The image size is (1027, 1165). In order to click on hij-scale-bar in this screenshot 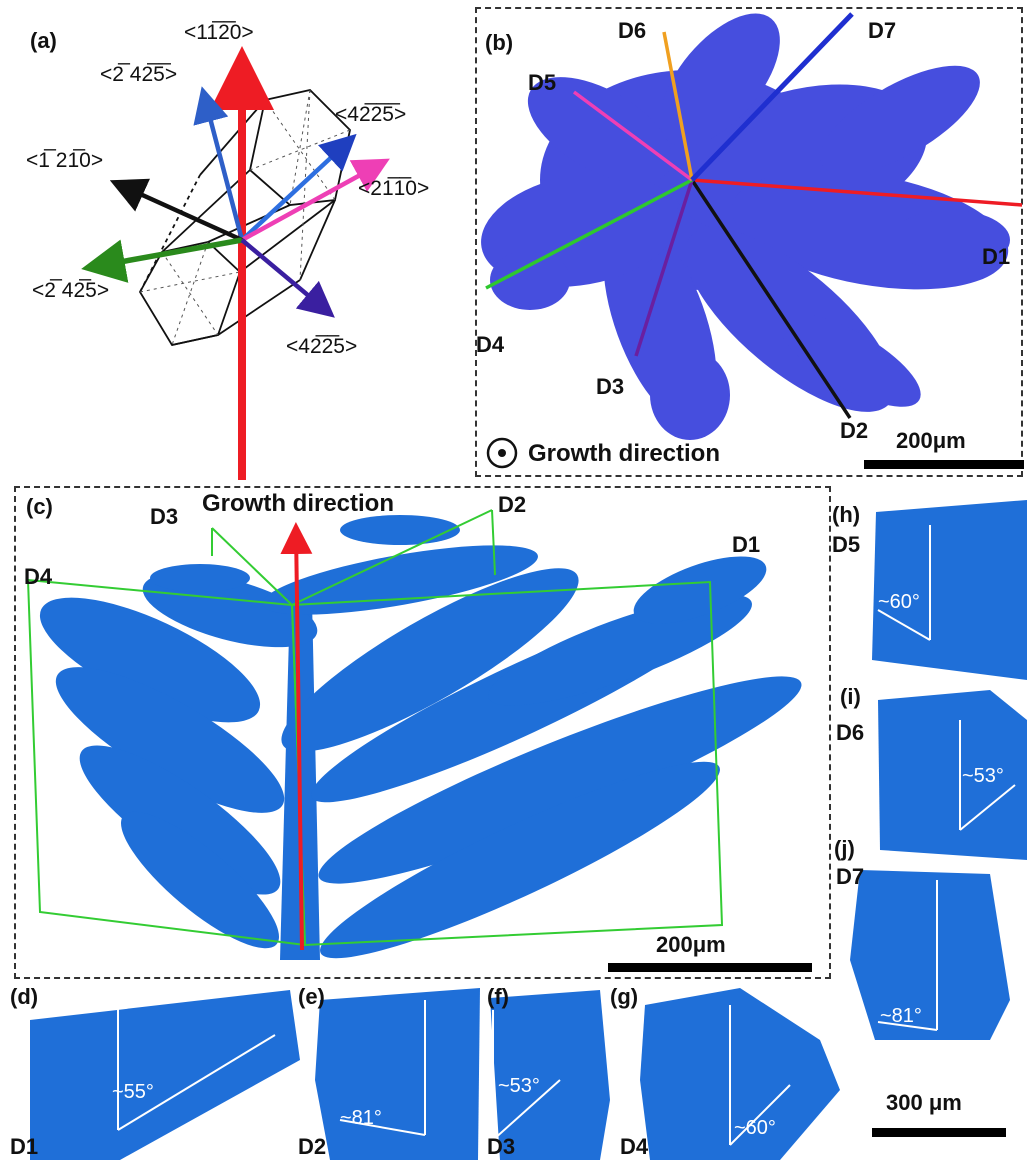, I will do `click(939, 1132)`.